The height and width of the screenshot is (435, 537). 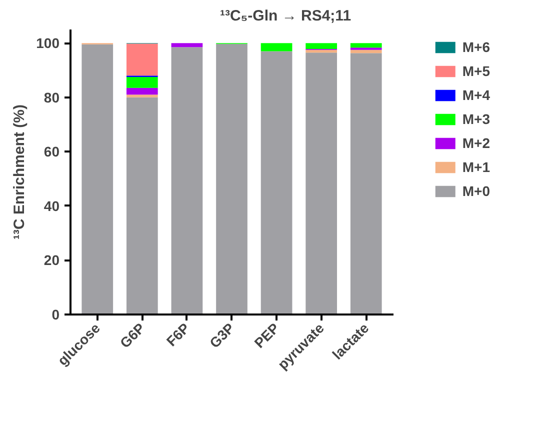 I want to click on legend-label: M+2, so click(x=476, y=143).